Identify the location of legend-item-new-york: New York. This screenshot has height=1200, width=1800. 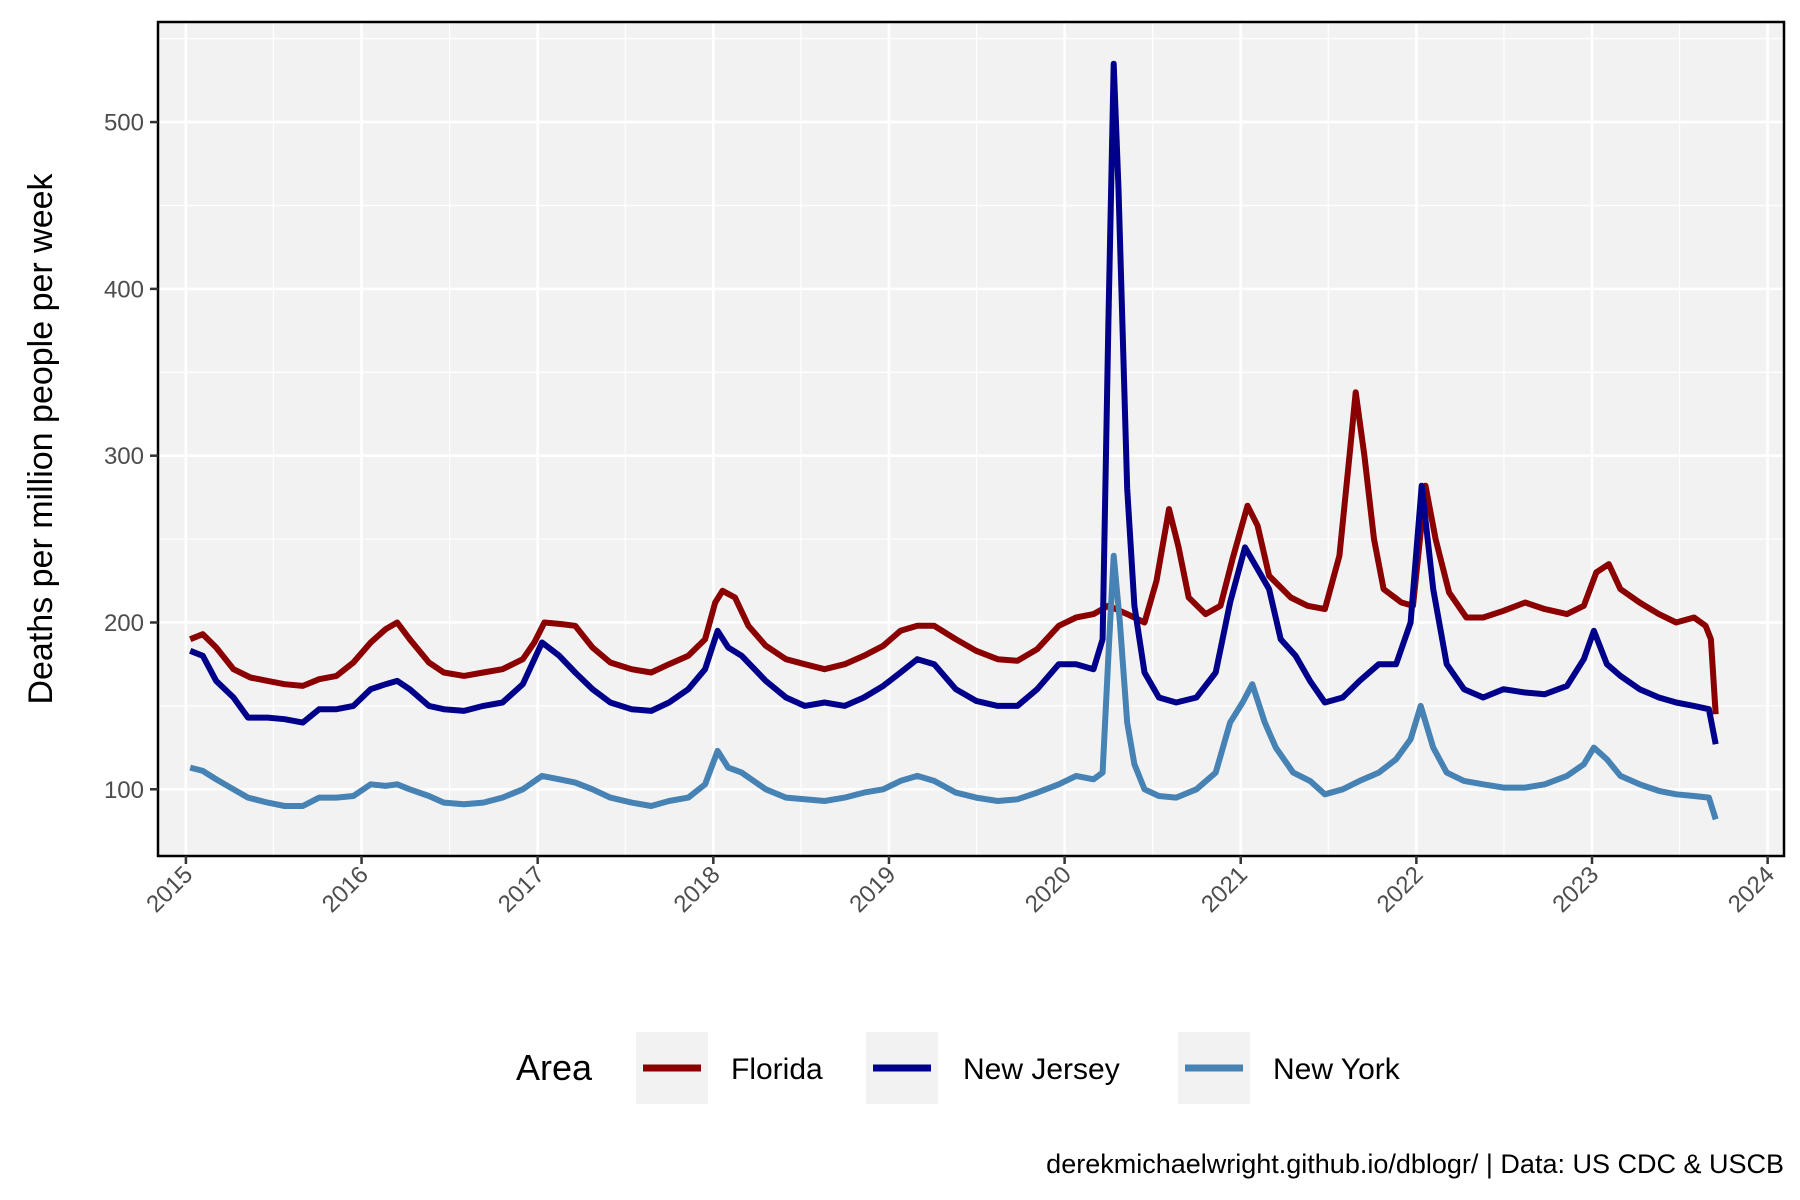
(1289, 1068).